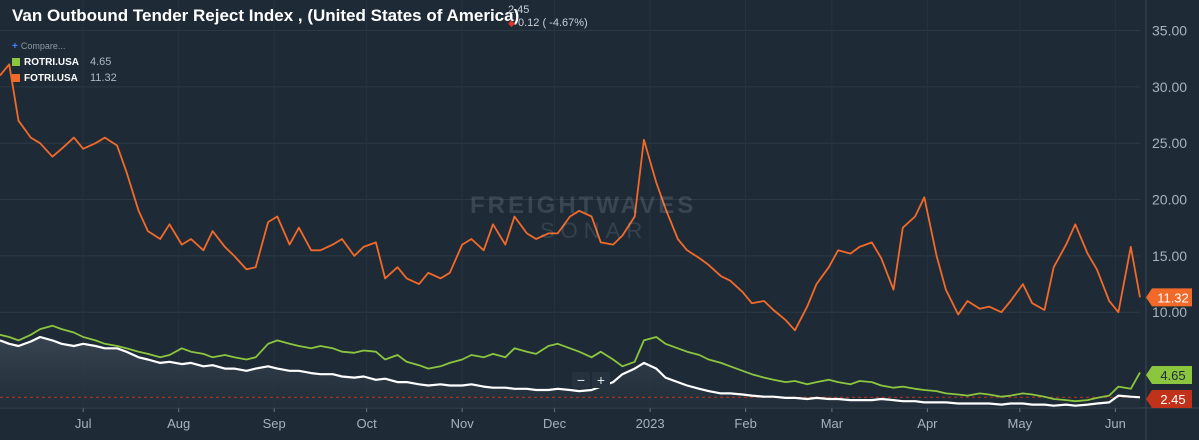  I want to click on last-value-badge: 4.65, so click(1169, 375).